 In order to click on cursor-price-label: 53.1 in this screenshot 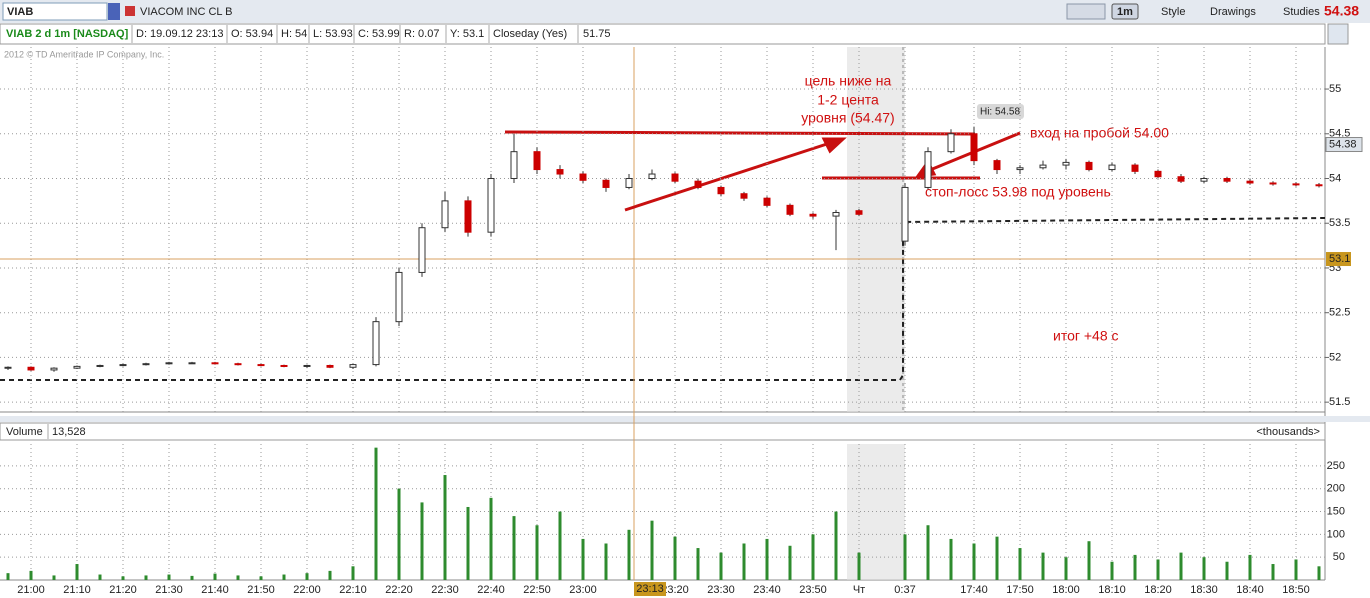, I will do `click(1339, 259)`.